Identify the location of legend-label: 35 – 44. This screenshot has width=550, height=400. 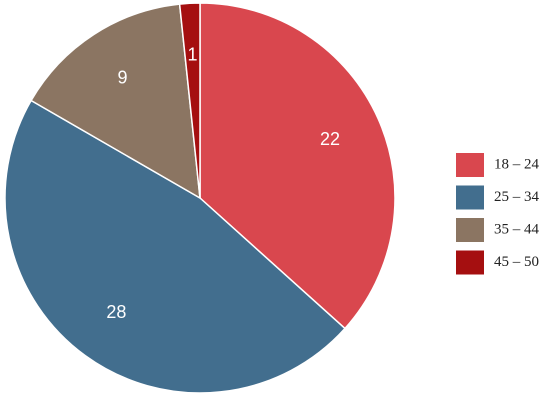
(517, 229).